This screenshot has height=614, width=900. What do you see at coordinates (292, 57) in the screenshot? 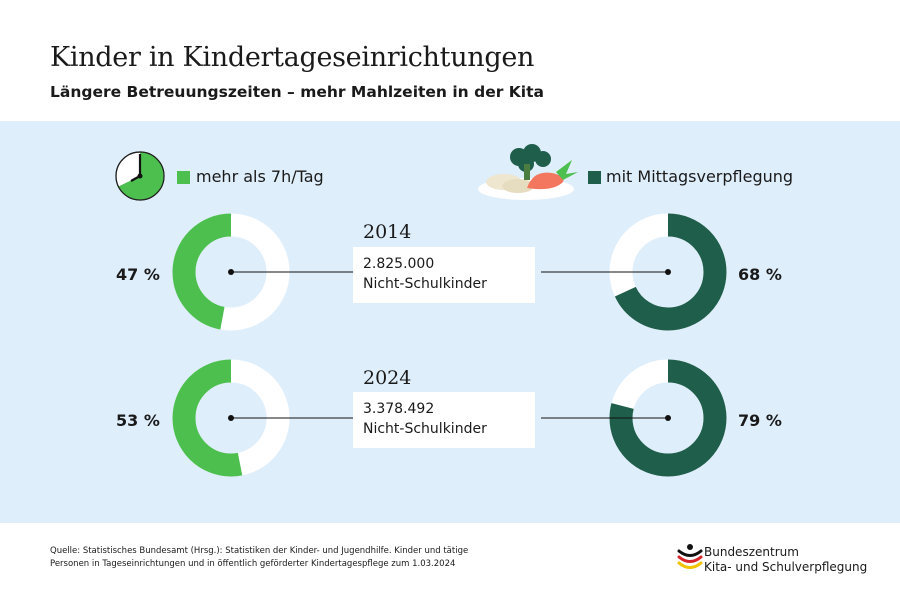
I see `page-title: Kinder in Kindertageseinrichtungen` at bounding box center [292, 57].